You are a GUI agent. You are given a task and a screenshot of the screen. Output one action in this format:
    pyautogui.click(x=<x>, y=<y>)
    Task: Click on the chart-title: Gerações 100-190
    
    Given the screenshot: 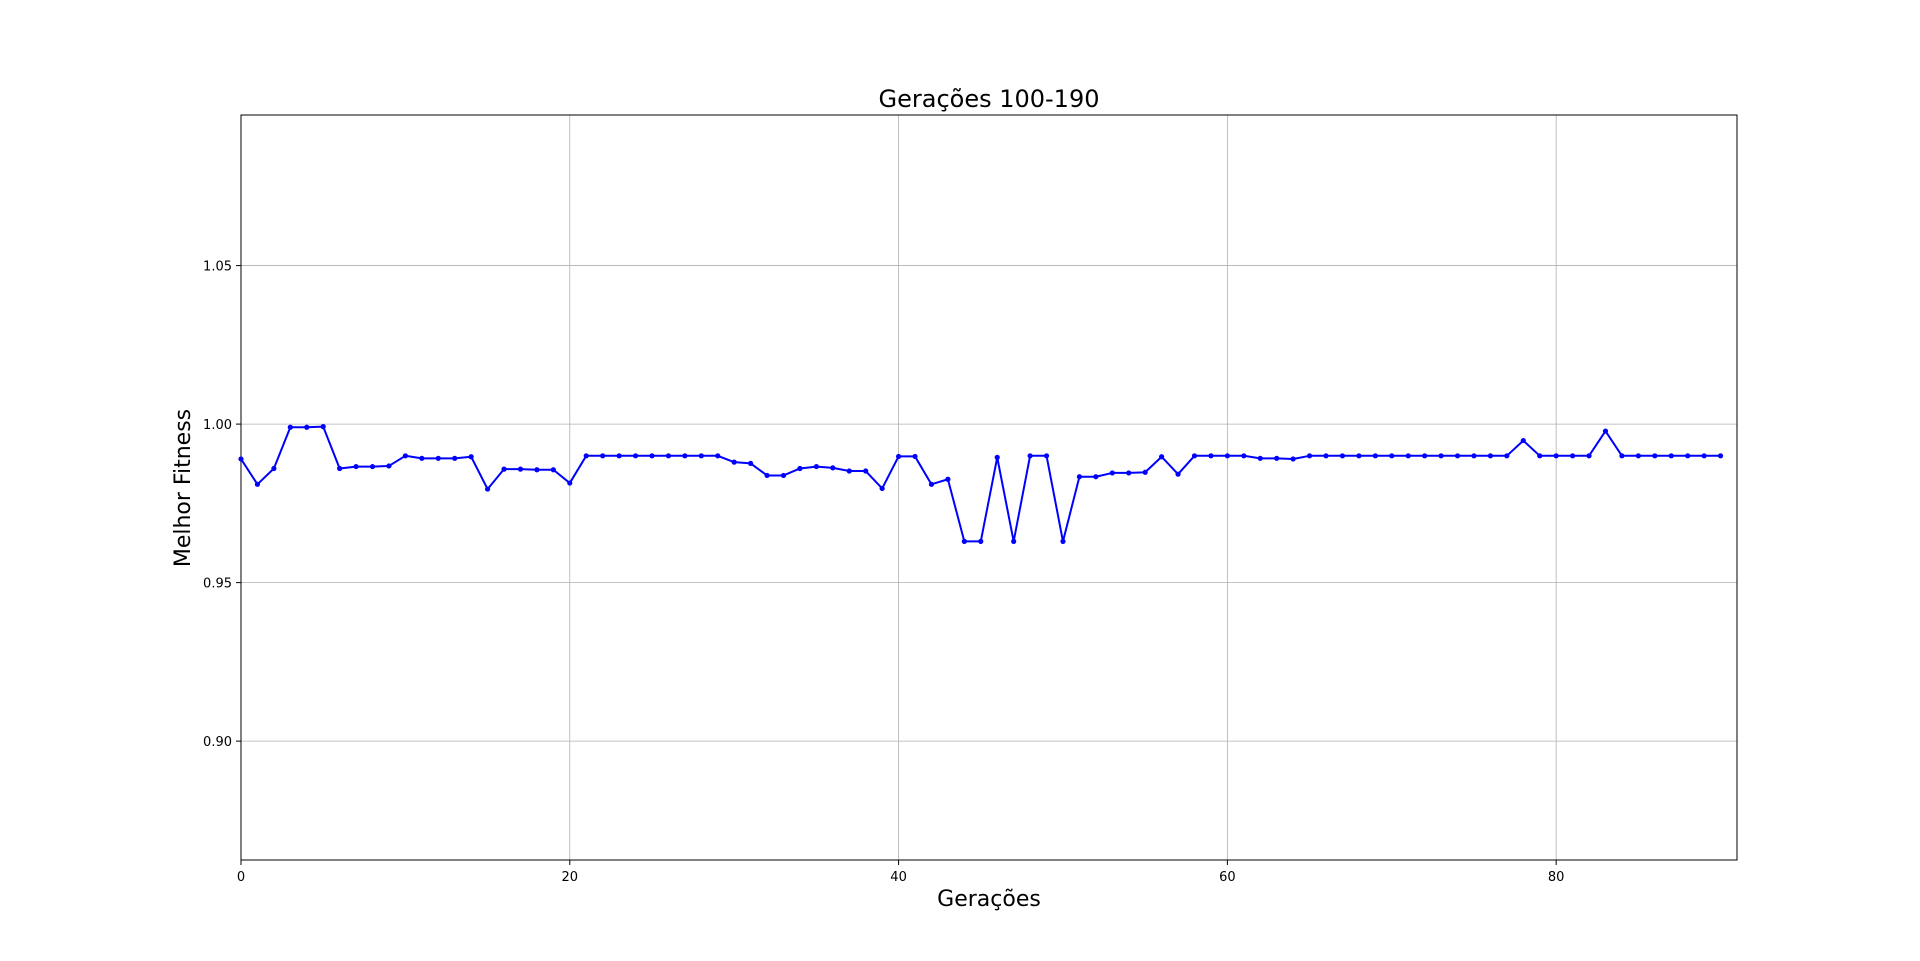 What is the action you would take?
    pyautogui.click(x=989, y=99)
    